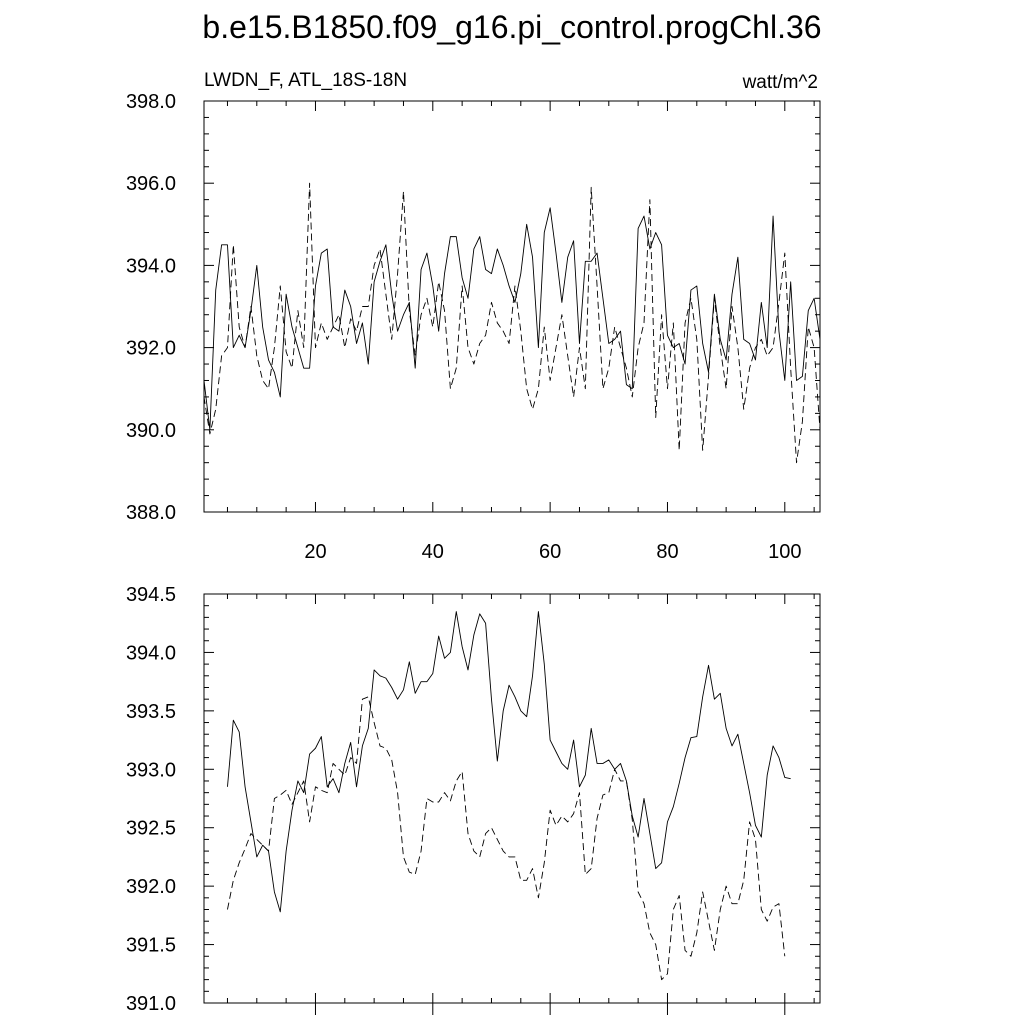  I want to click on top-y-tick-label: 392.0, so click(151, 349).